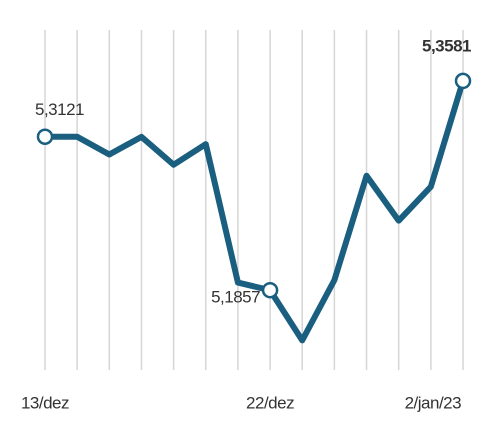 This screenshot has width=482, height=426. What do you see at coordinates (45, 402) in the screenshot?
I see `x-tick-label: 13/dez` at bounding box center [45, 402].